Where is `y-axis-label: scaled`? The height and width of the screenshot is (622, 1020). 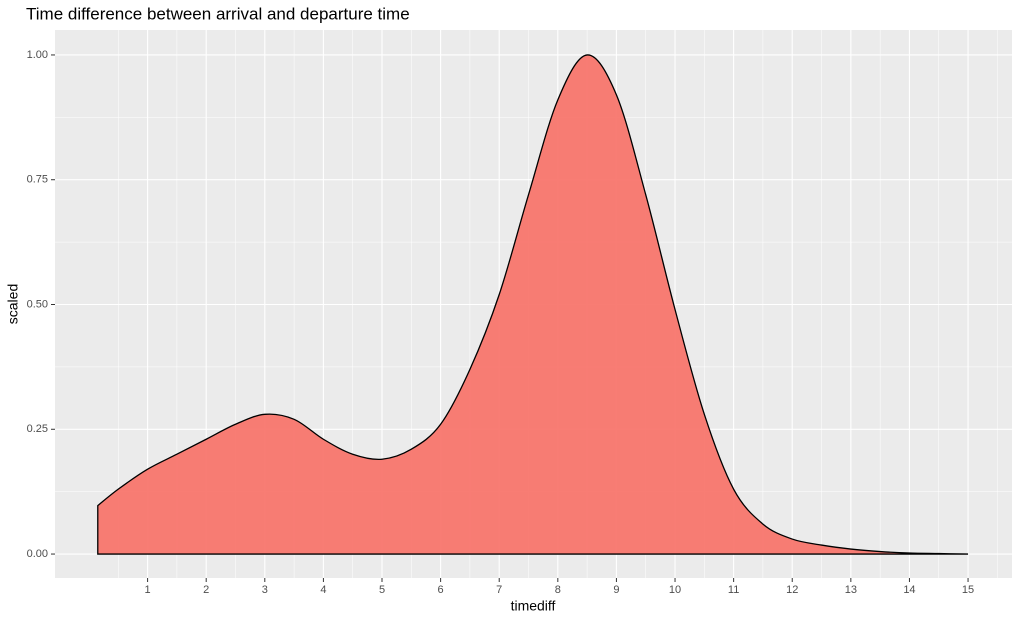 y-axis-label: scaled is located at coordinates (13, 304).